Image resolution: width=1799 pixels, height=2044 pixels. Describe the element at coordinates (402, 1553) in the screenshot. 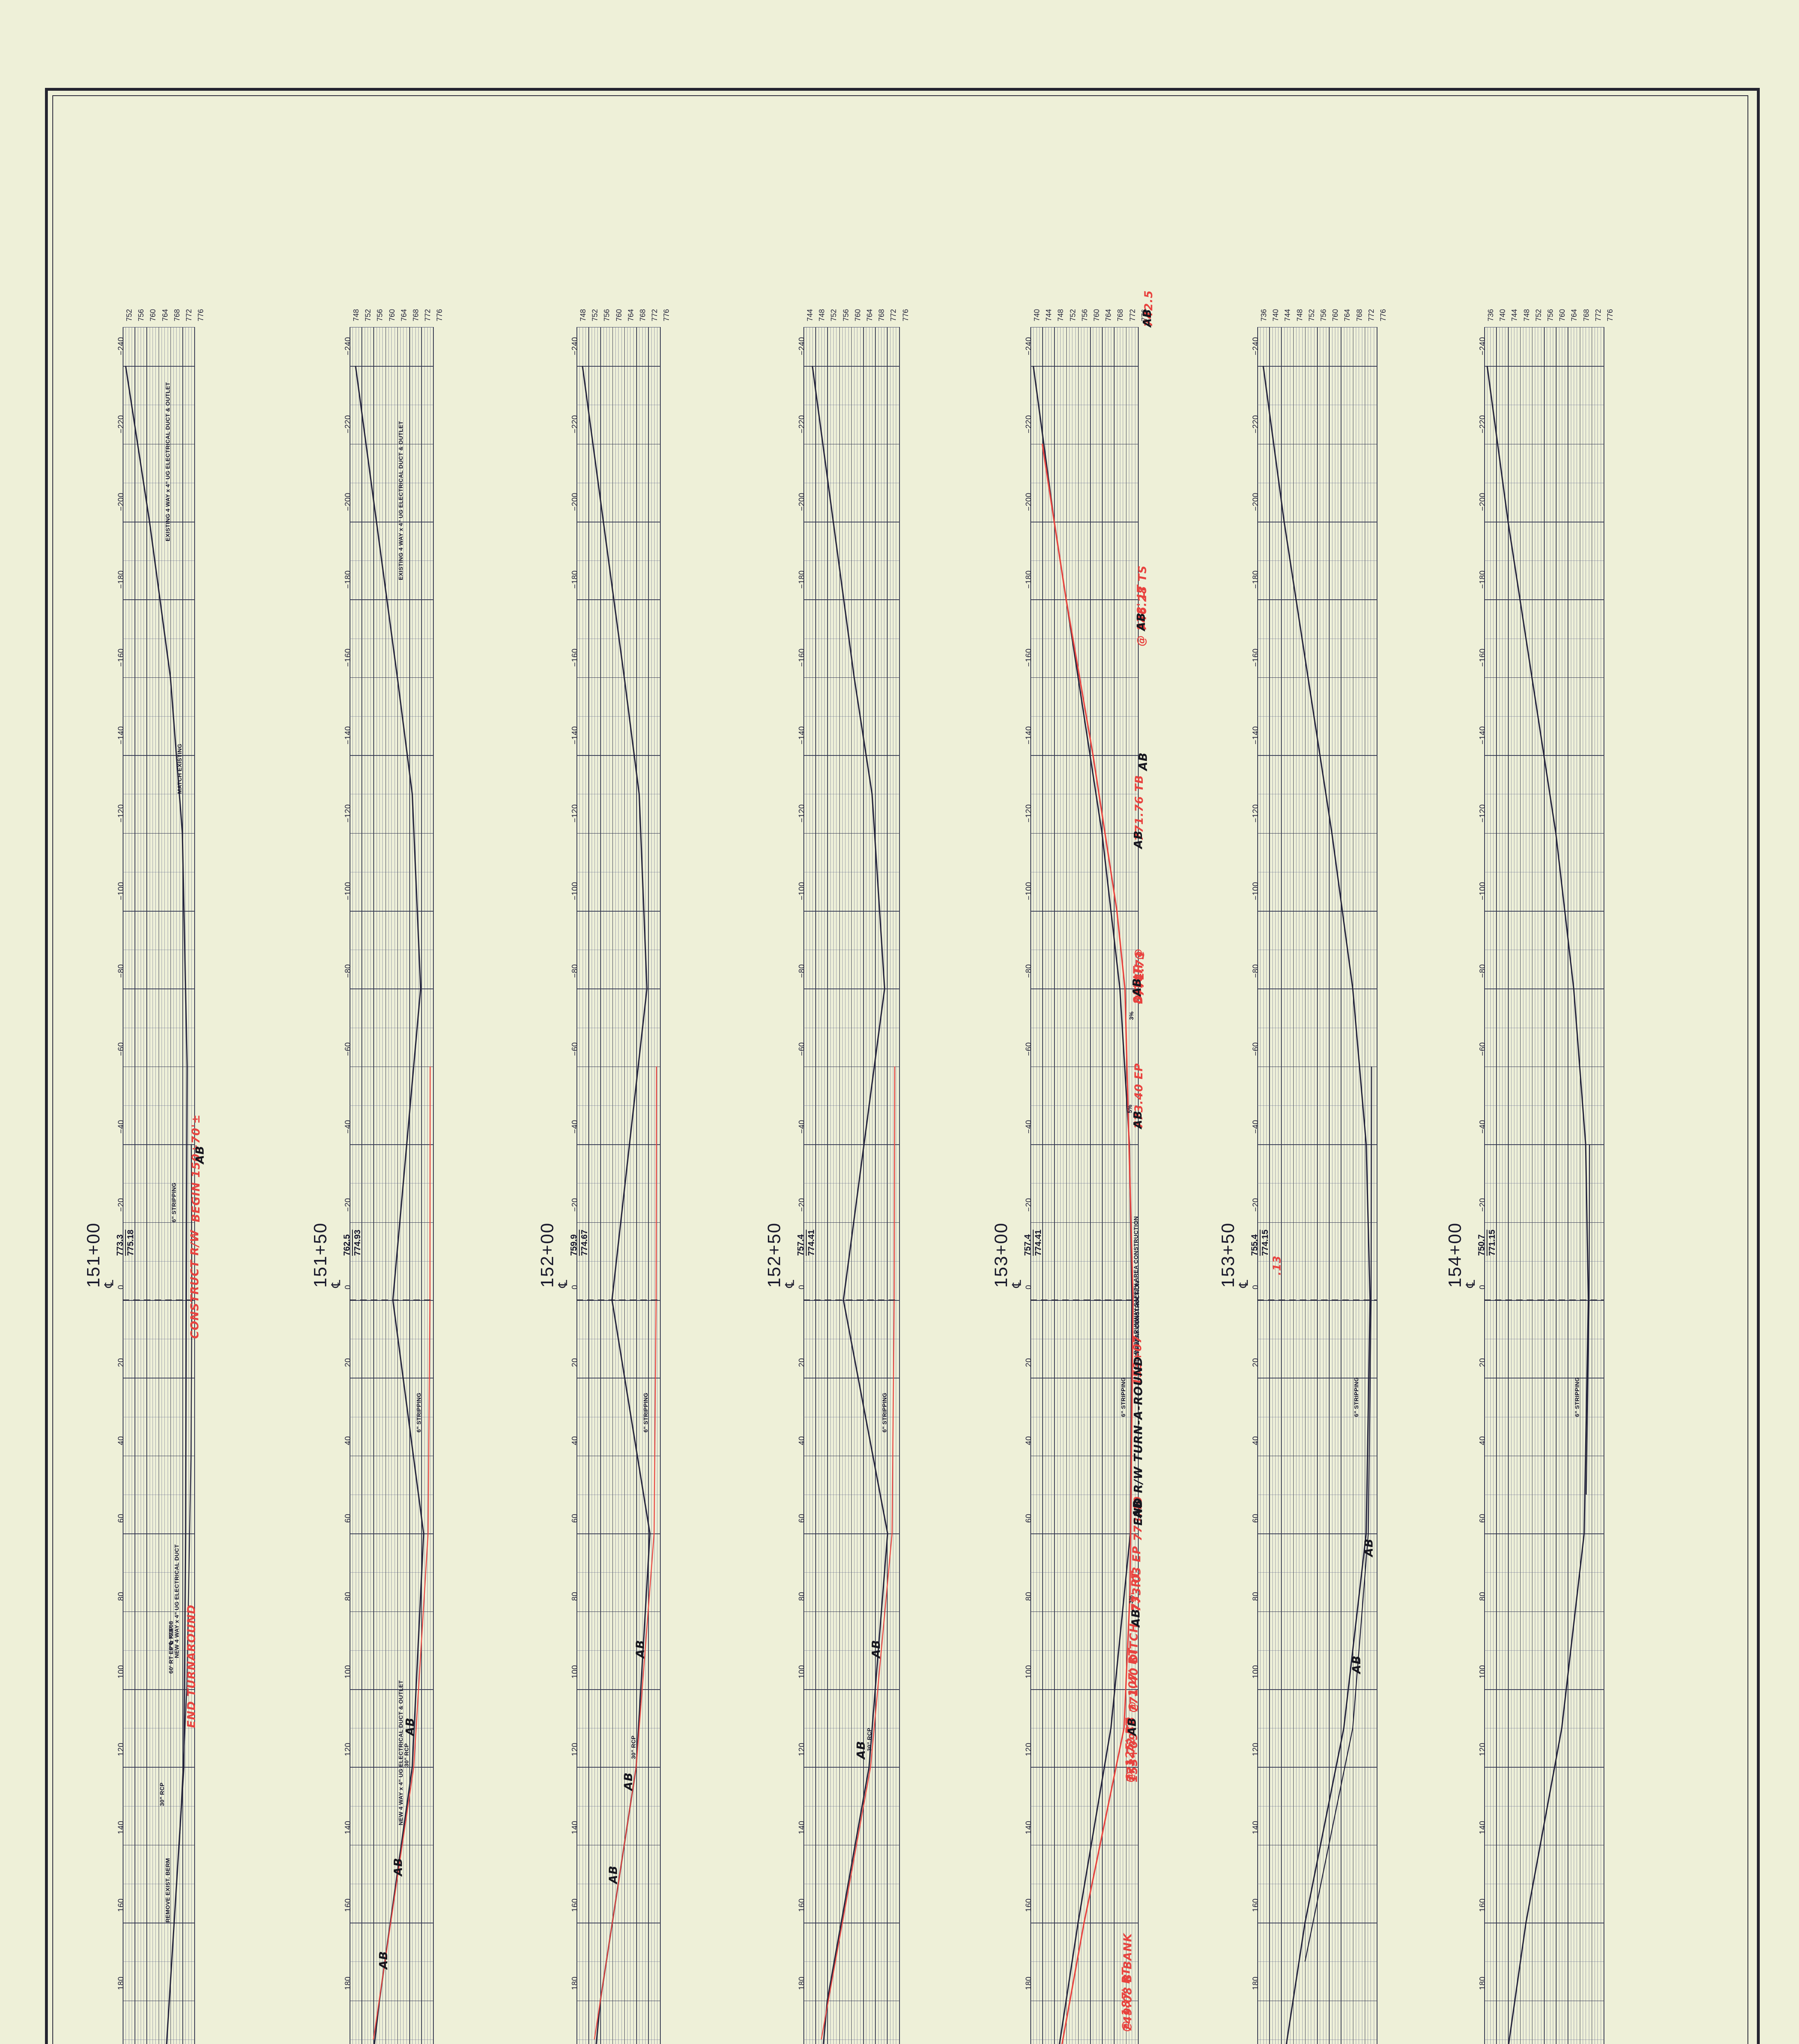

I see `design-grade-line` at that location.